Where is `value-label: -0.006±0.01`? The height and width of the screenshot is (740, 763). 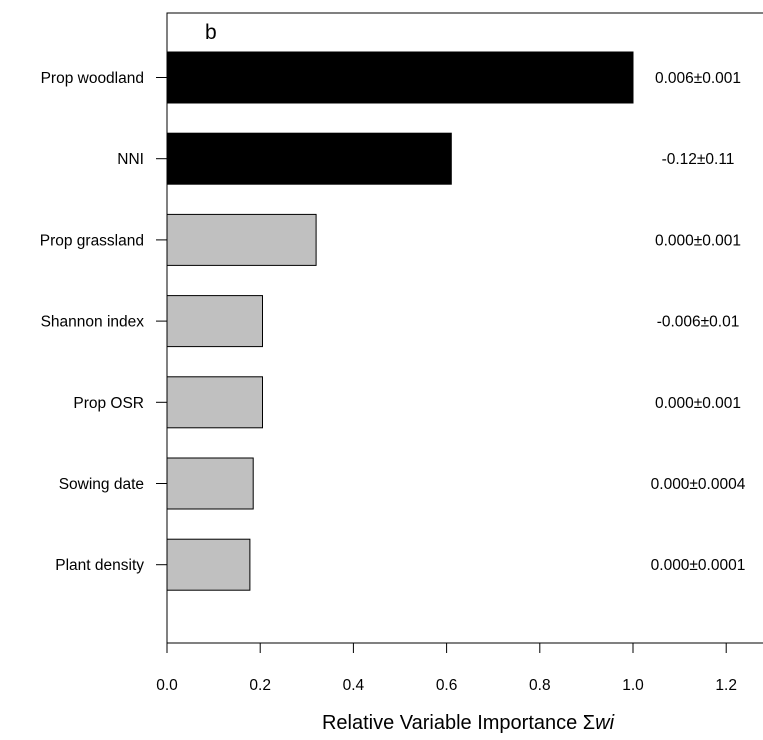 value-label: -0.006±0.01 is located at coordinates (698, 322).